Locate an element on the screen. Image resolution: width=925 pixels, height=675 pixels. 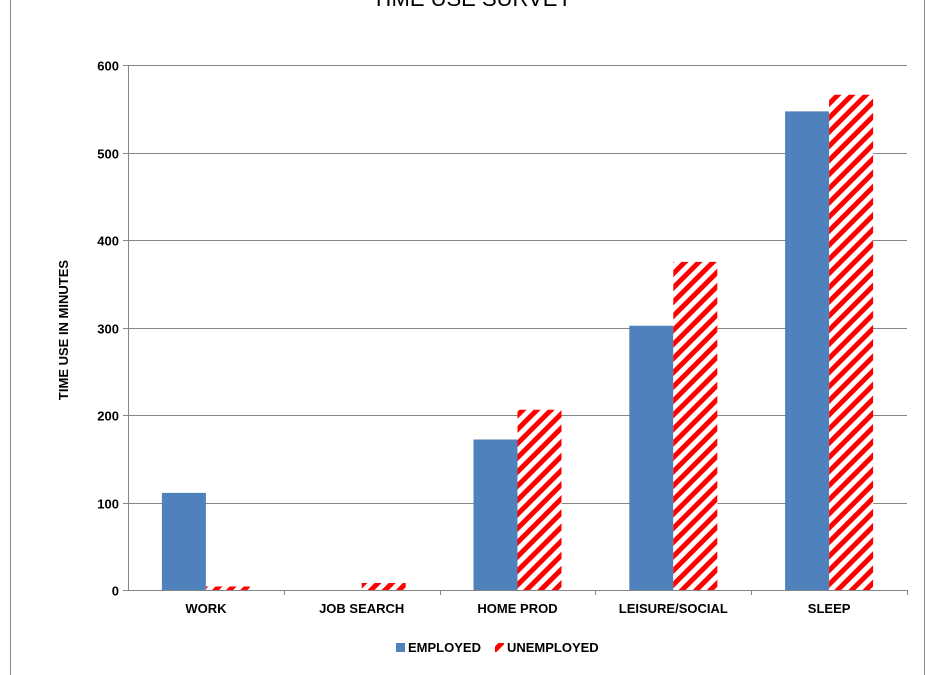
y-tick-label: 0 is located at coordinates (115, 591).